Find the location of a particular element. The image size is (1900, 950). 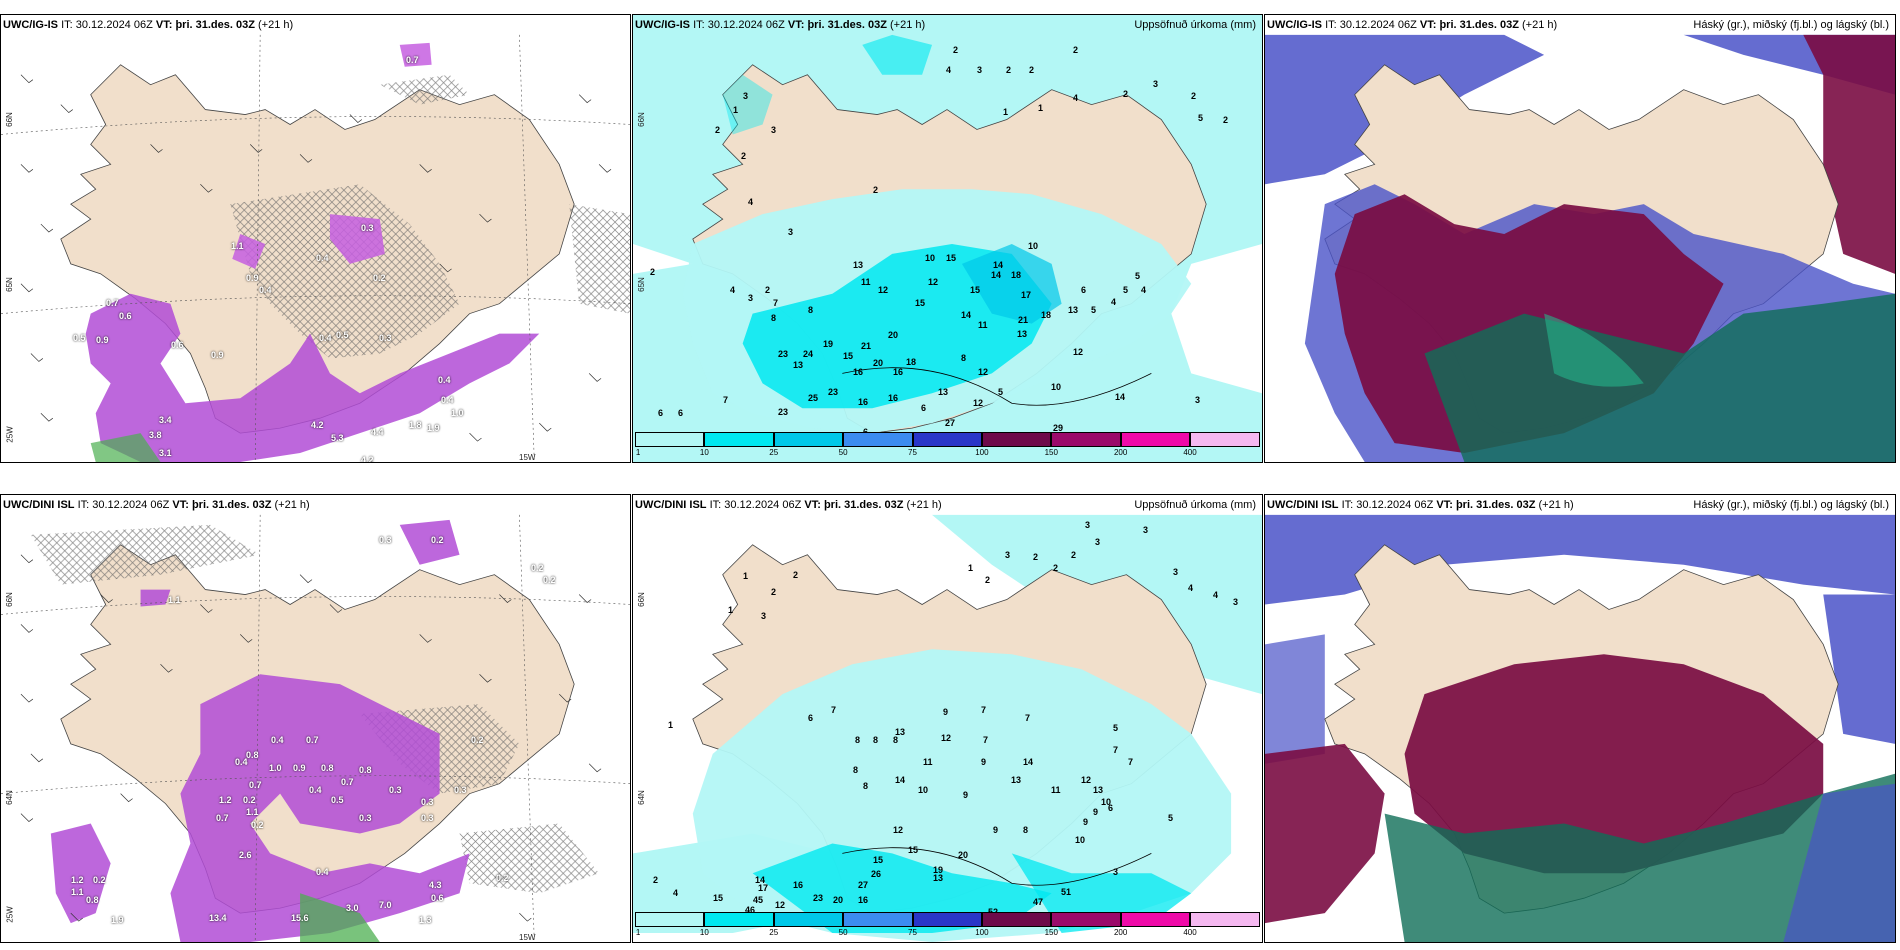

snow-value: 1.1 is located at coordinates (77, 892).